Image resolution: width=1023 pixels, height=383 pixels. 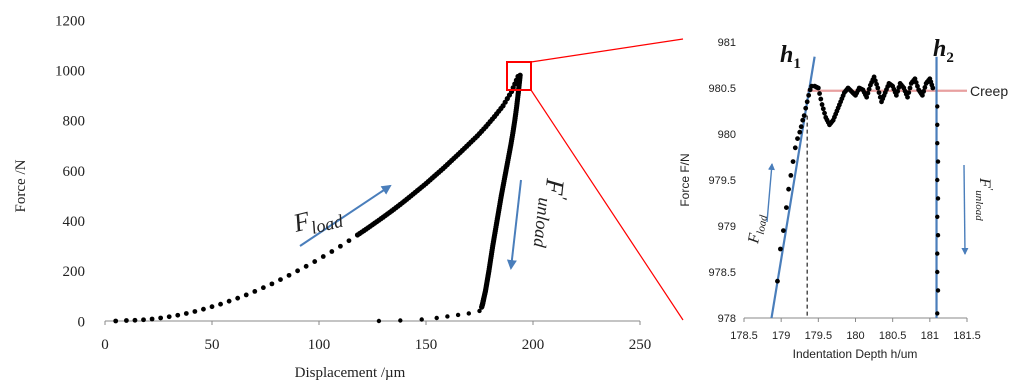 What do you see at coordinates (319, 345) in the screenshot?
I see `x-tick-label: 100` at bounding box center [319, 345].